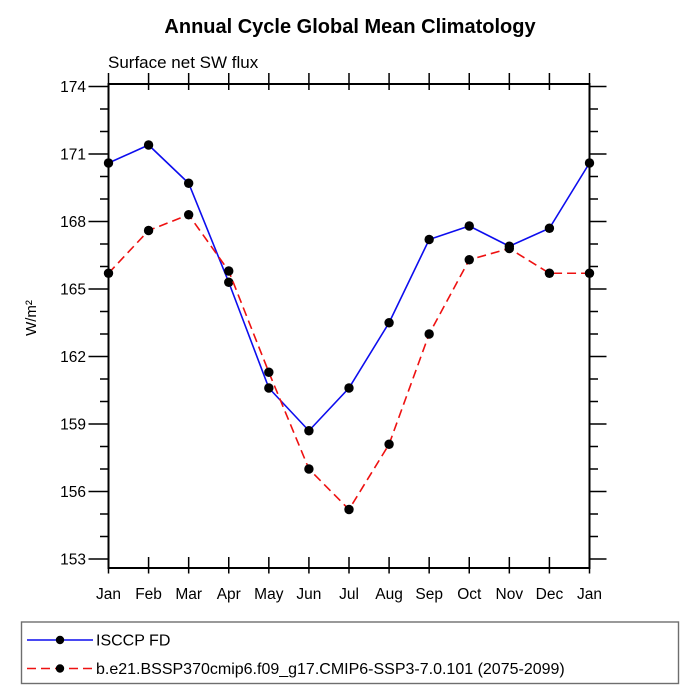 Image resolution: width=700 pixels, height=700 pixels. Describe the element at coordinates (73, 222) in the screenshot. I see `y-tick-label: 168` at that location.